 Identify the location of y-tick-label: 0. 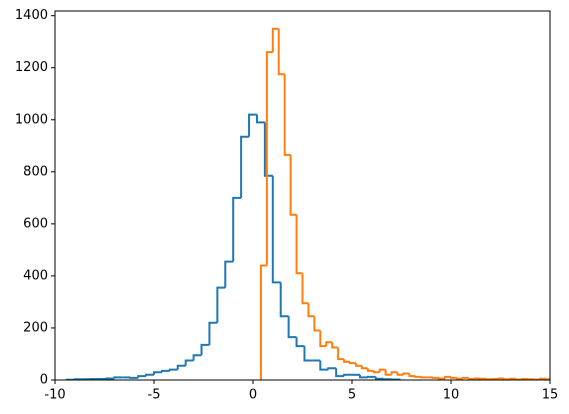
(44, 380).